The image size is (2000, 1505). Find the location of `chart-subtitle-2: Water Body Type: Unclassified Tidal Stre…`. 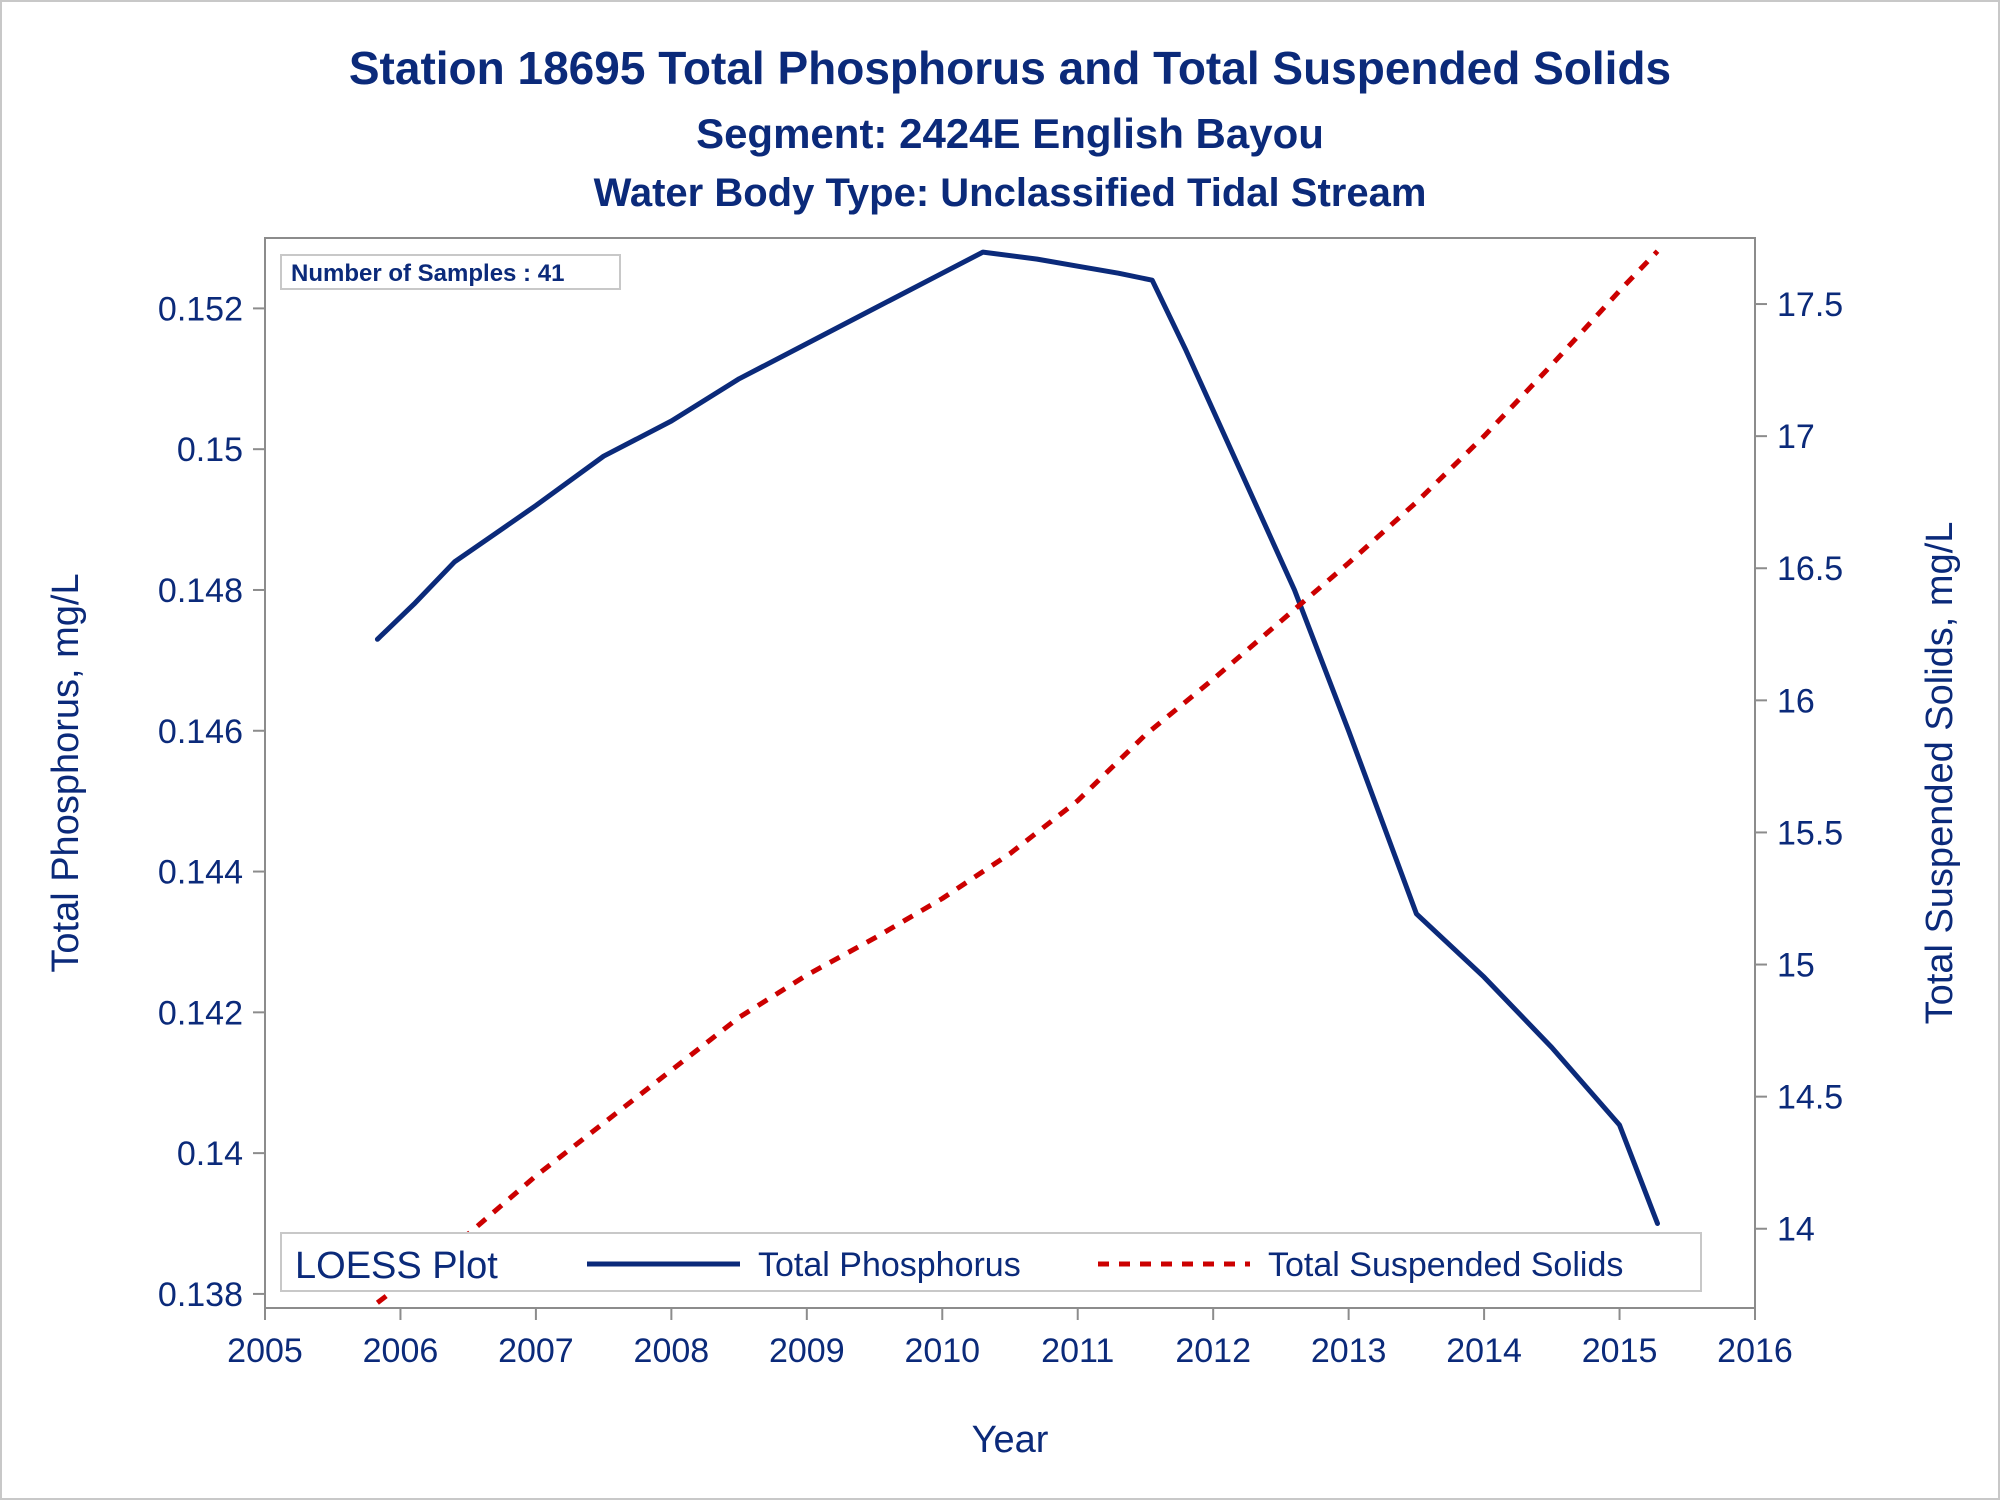

chart-subtitle-2: Water Body Type: Unclassified Tidal Stre… is located at coordinates (1010, 193).